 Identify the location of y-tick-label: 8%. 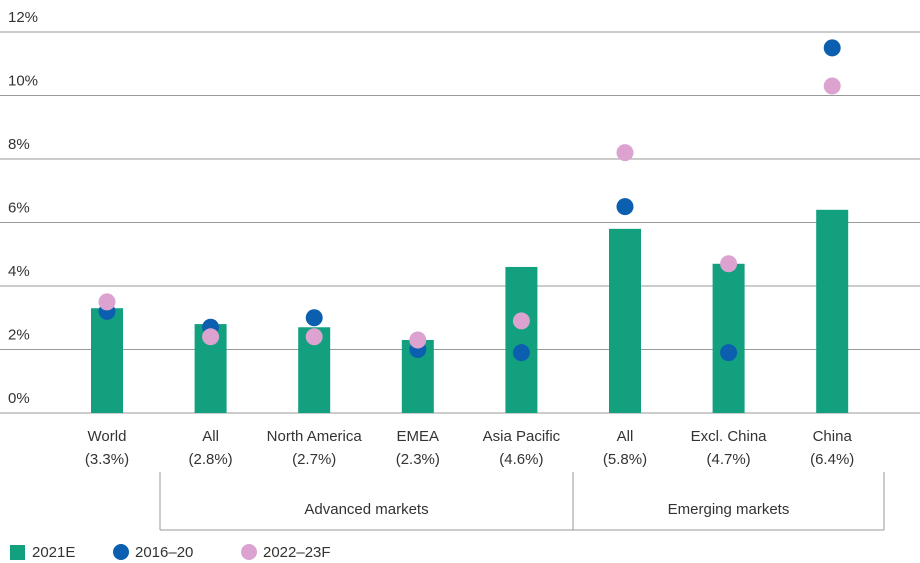
(19, 144).